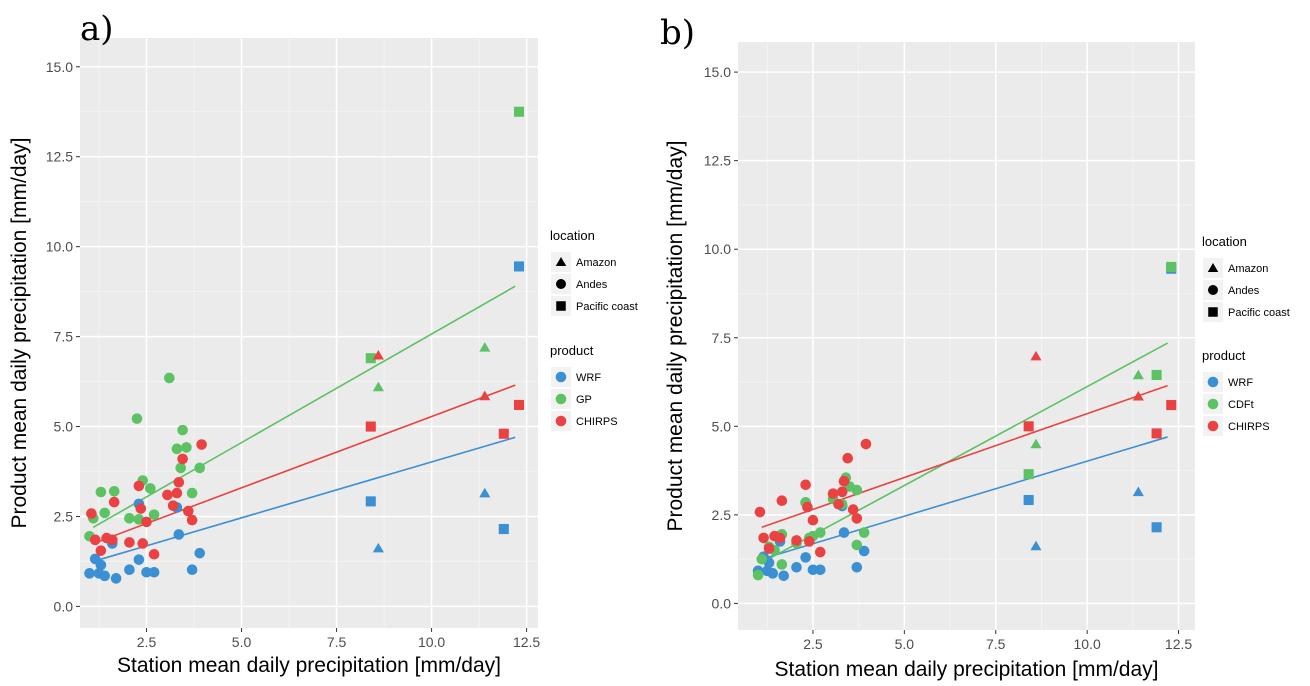 The width and height of the screenshot is (1310, 686). Describe the element at coordinates (1213, 404) in the screenshot. I see `legend-color-cdft` at that location.